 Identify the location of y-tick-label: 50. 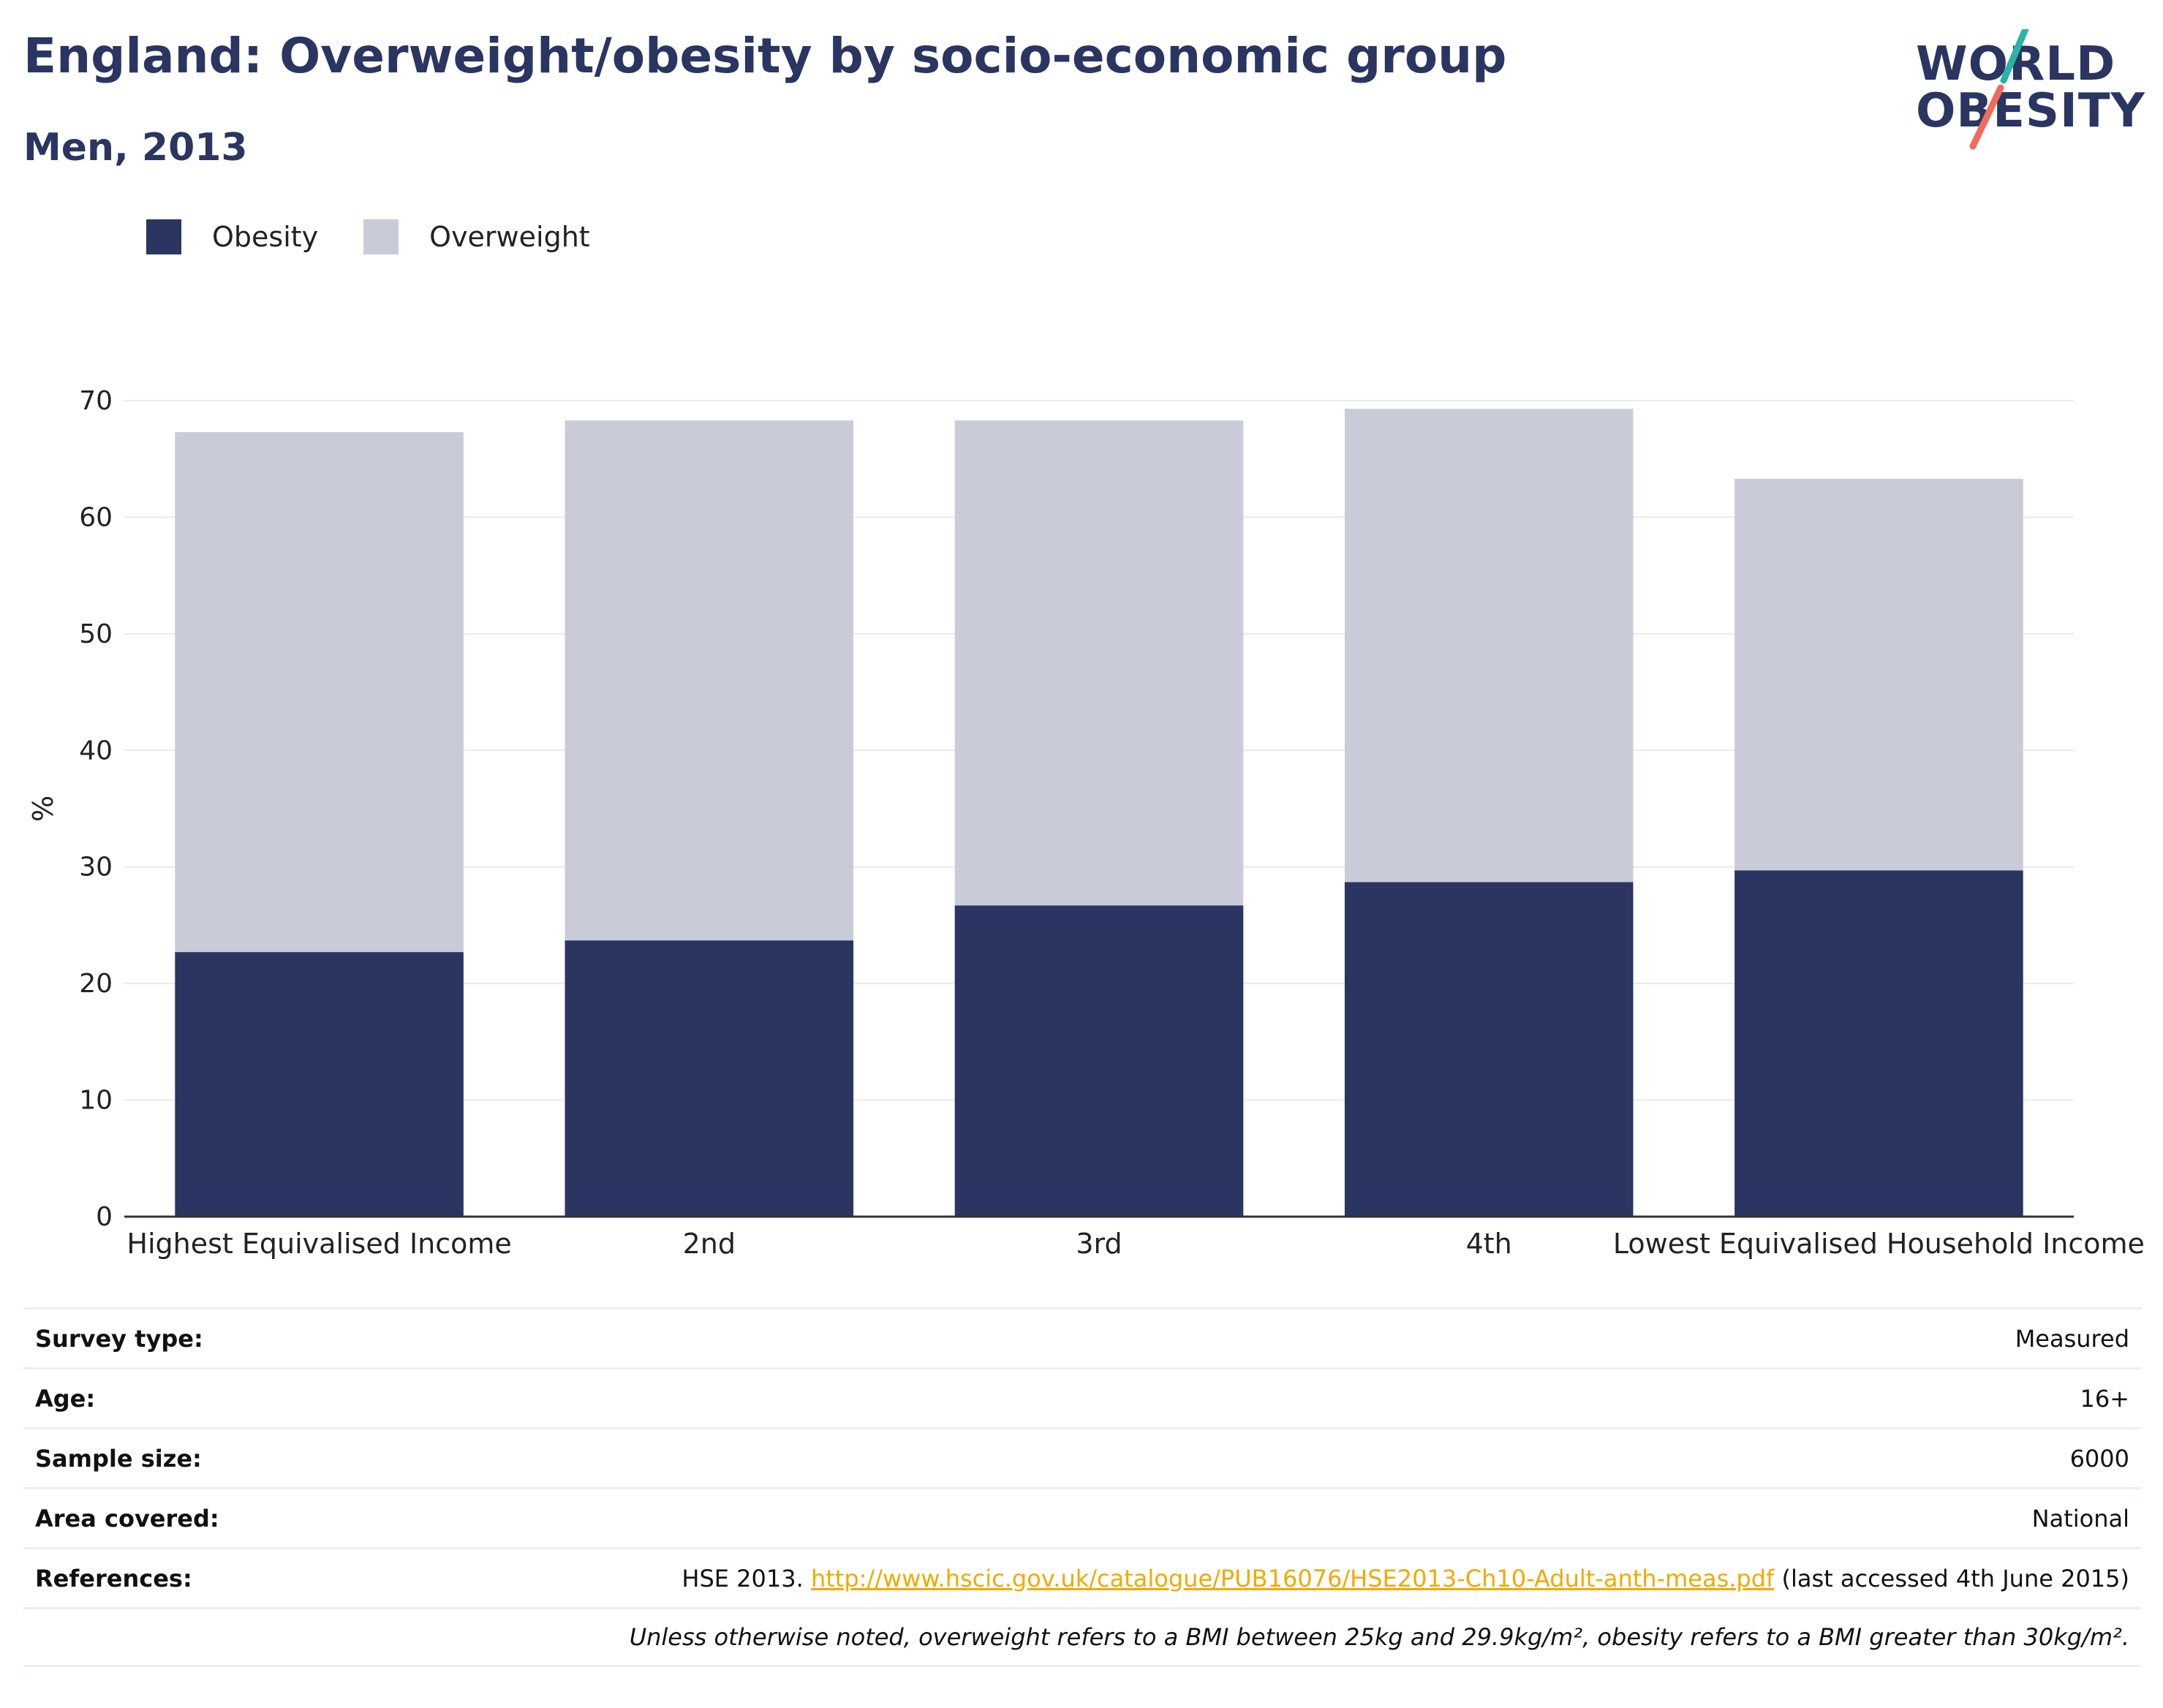
(96, 634).